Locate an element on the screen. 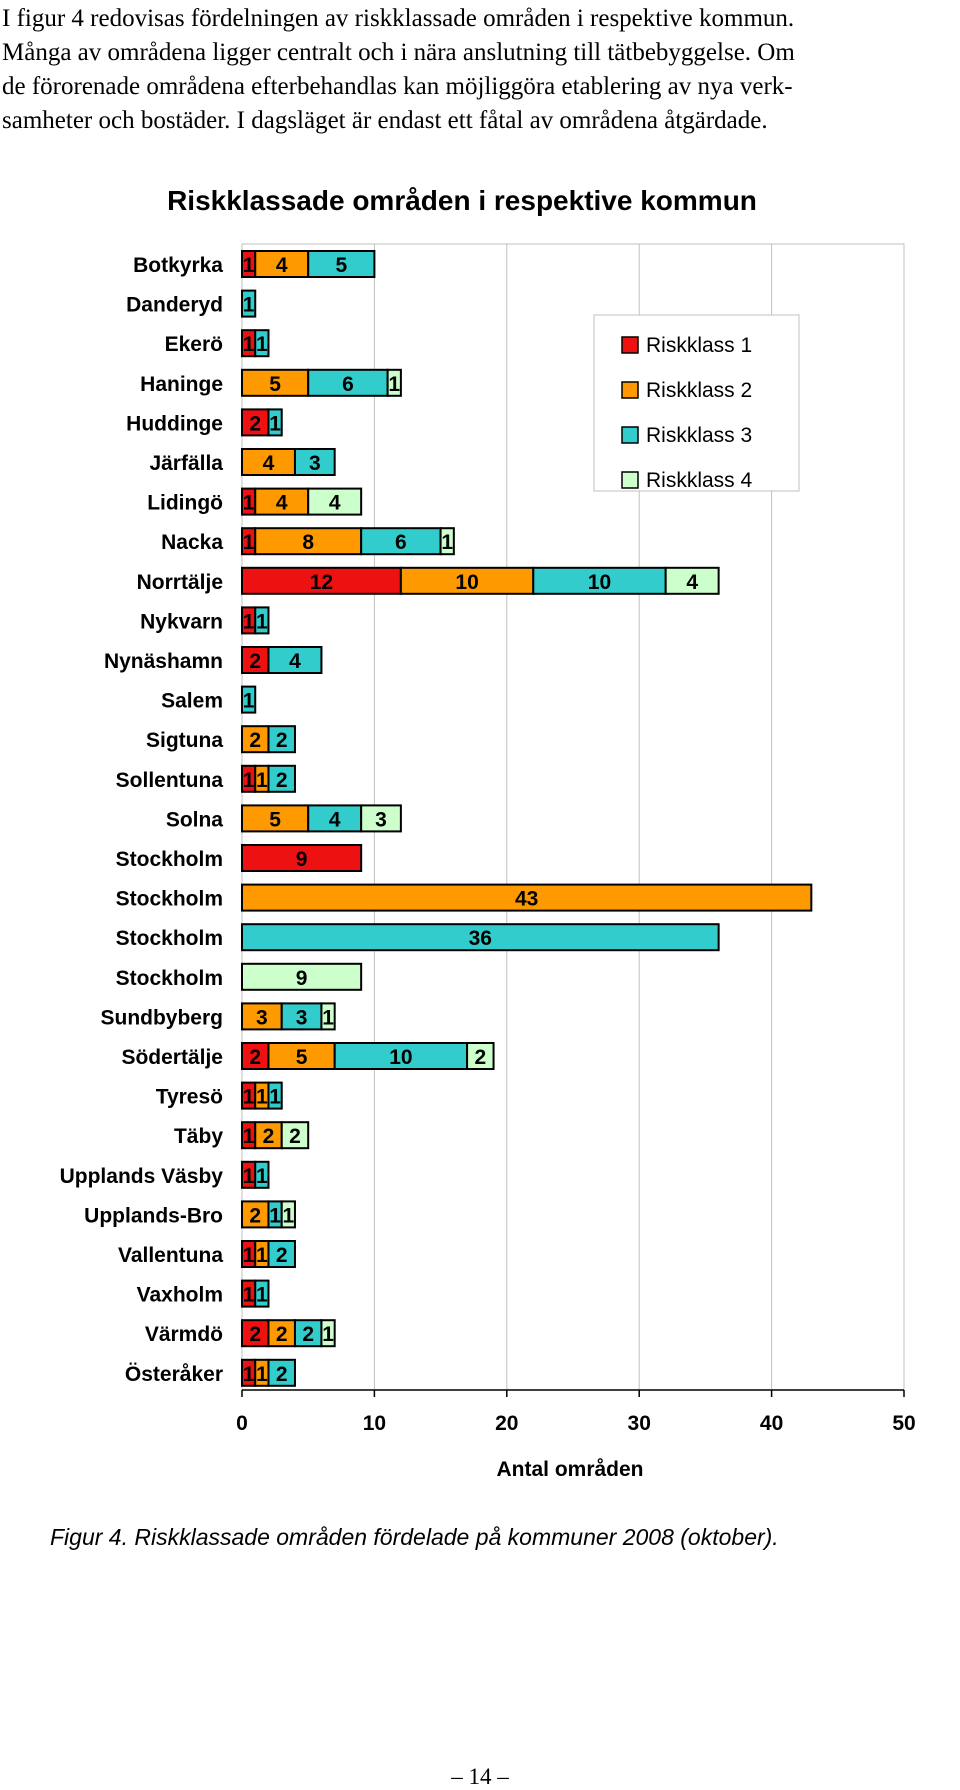  category-label: Lidingö is located at coordinates (185, 503).